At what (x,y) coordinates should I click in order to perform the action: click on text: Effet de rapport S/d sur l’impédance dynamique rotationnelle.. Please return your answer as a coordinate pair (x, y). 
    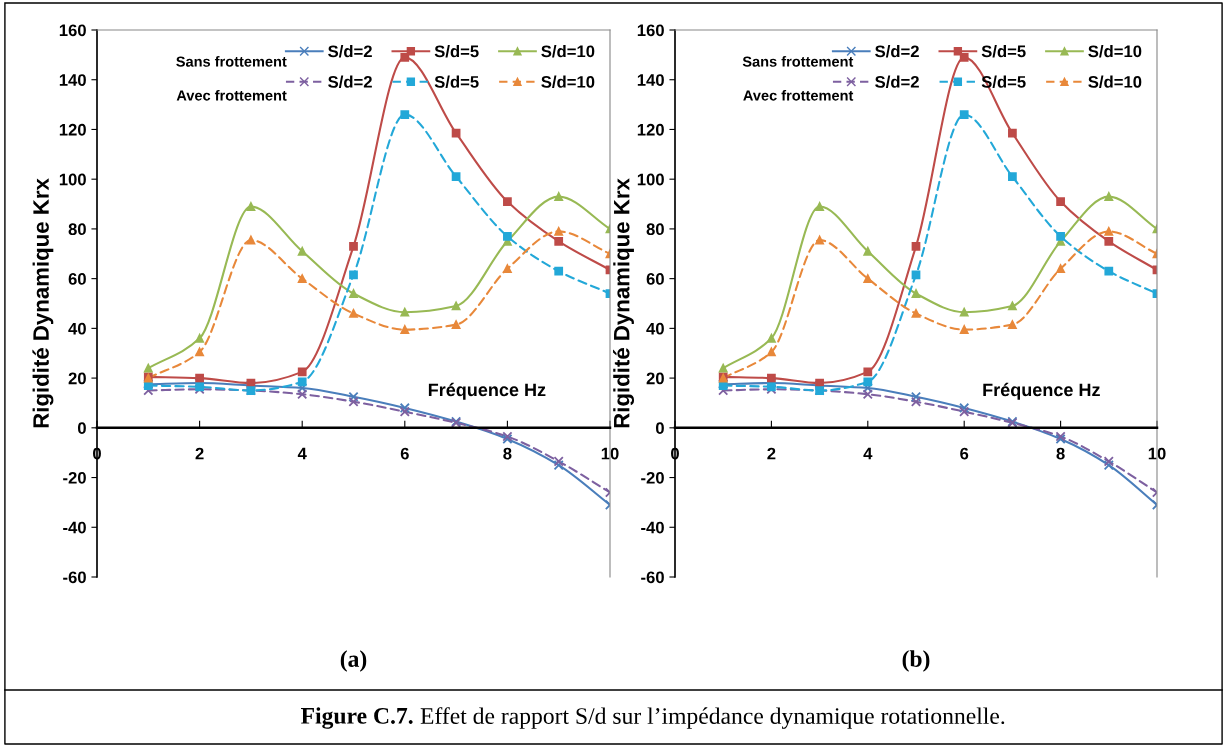
    Looking at the image, I should click on (712, 718).